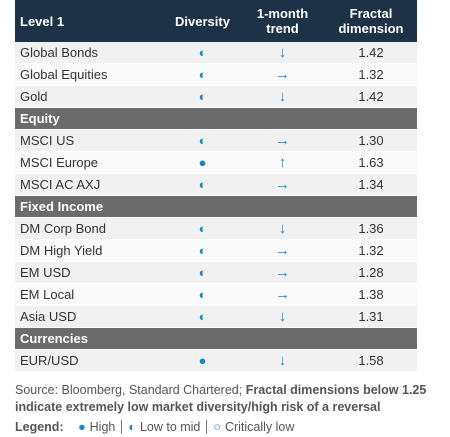 The width and height of the screenshot is (450, 437). Describe the element at coordinates (90, 250) in the screenshot. I see `asset-name: DM High Yield` at that location.